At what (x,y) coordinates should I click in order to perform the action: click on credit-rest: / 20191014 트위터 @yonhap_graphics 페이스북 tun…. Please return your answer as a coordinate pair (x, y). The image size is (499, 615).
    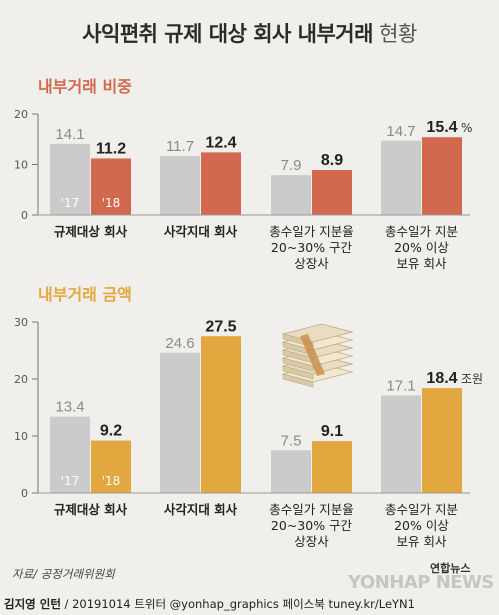
    Looking at the image, I should click on (237, 604).